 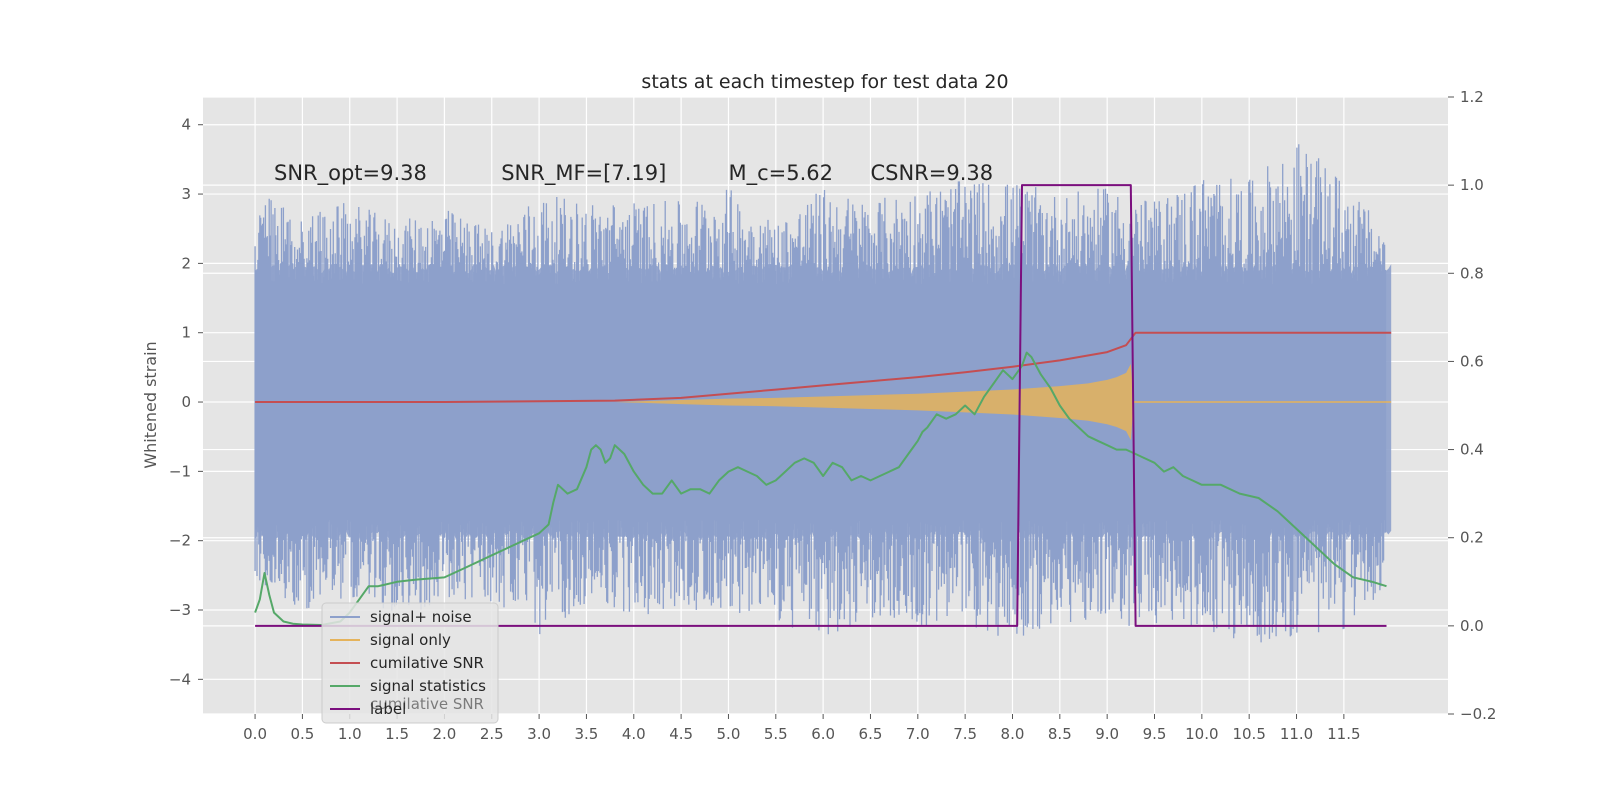 What do you see at coordinates (918, 734) in the screenshot?
I see `x-tick-label: 7.0` at bounding box center [918, 734].